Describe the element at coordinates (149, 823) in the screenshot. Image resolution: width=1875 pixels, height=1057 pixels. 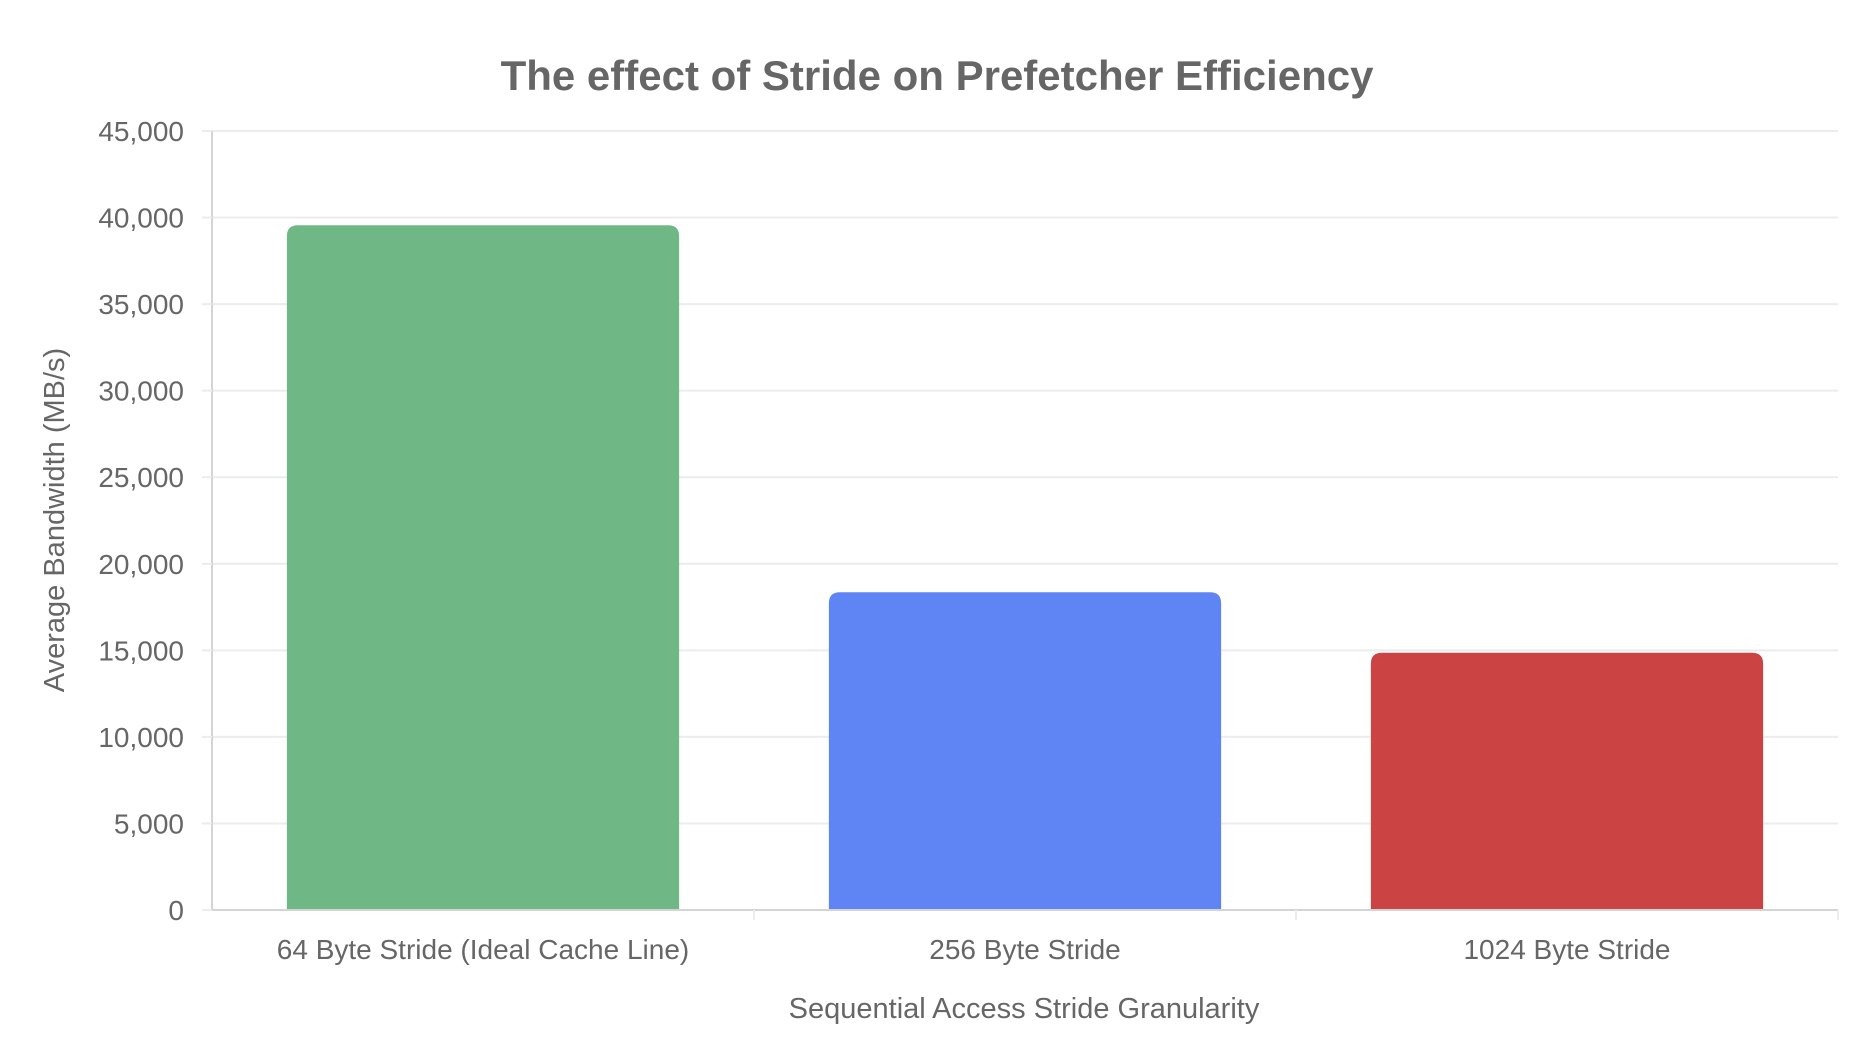
I see `y-tick-label: 5,000` at that location.